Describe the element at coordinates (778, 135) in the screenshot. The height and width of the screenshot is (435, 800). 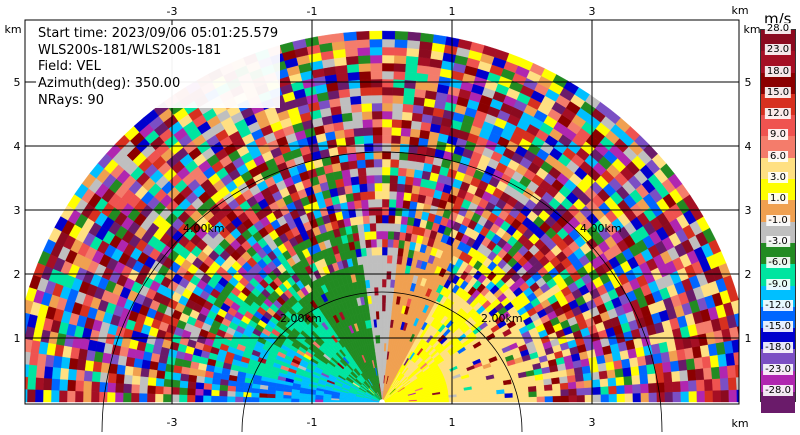
I see `colorbar-label: 9.0` at that location.